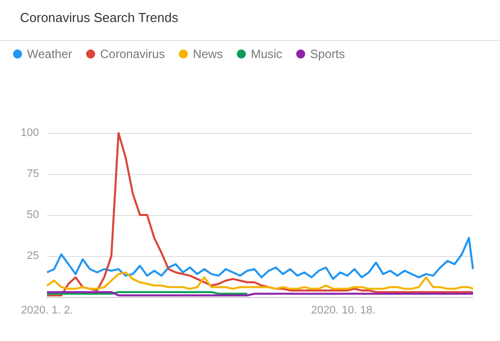  I want to click on legend-label: Weather, so click(49, 54).